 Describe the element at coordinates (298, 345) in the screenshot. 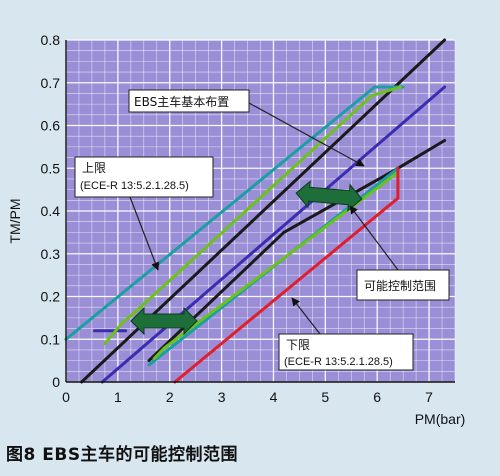

I see `annotation-lower-text: 下限` at that location.